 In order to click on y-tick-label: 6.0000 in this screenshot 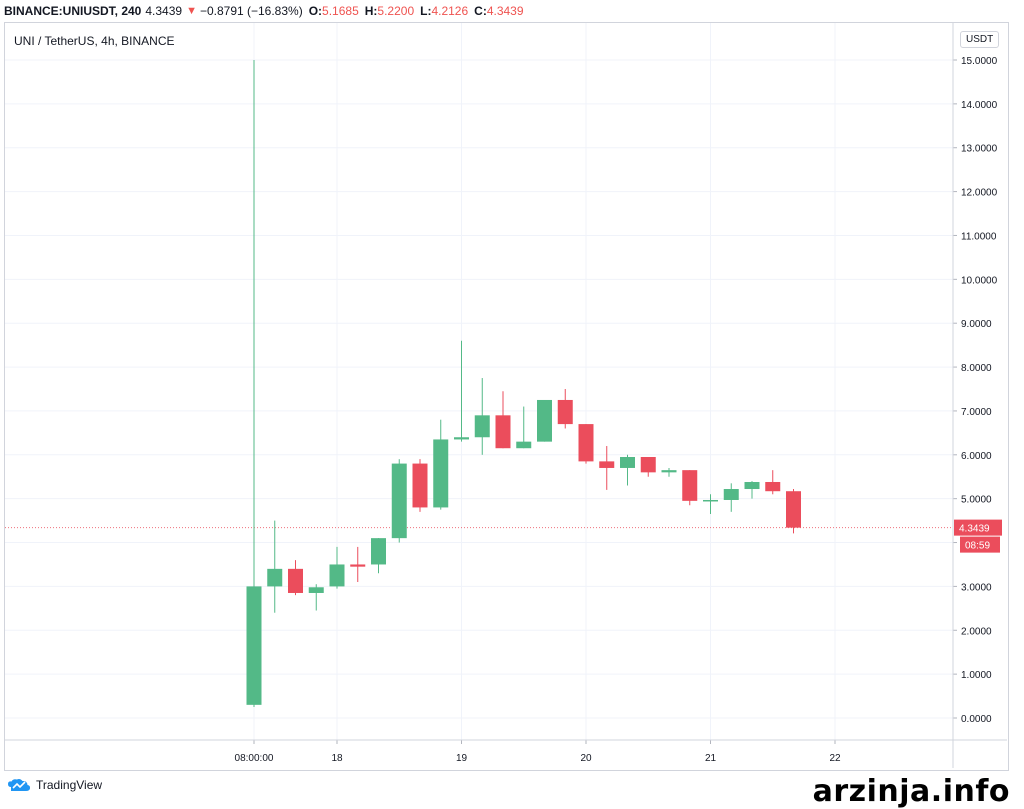, I will do `click(976, 456)`.